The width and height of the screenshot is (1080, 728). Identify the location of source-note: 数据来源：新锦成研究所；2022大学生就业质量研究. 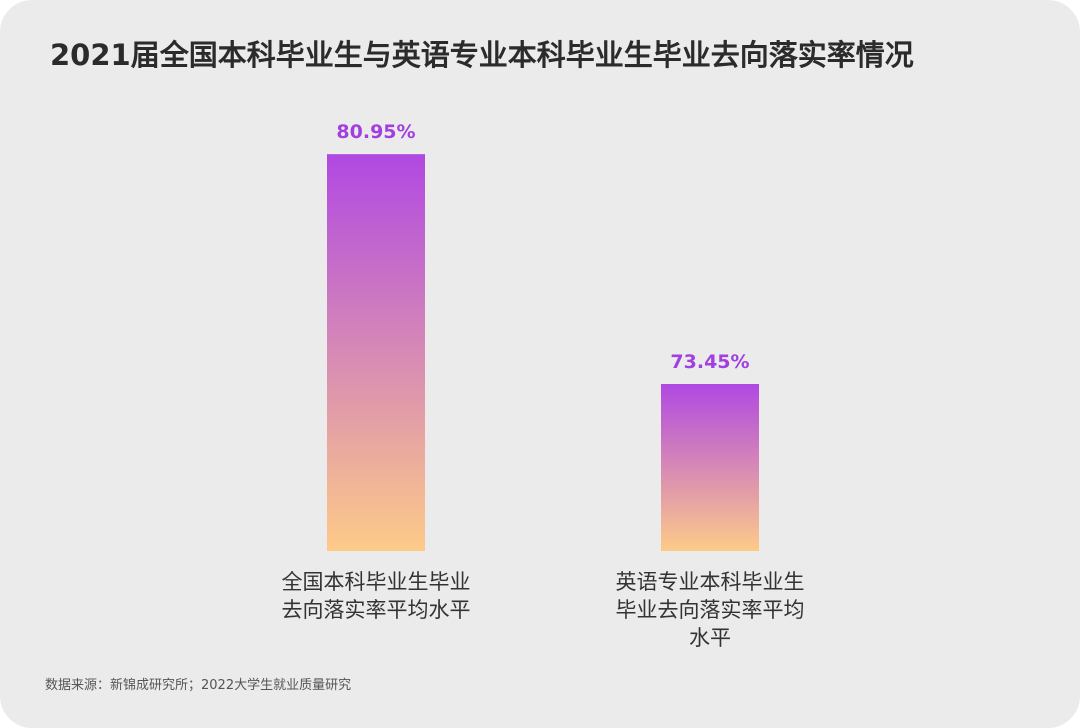
(198, 685).